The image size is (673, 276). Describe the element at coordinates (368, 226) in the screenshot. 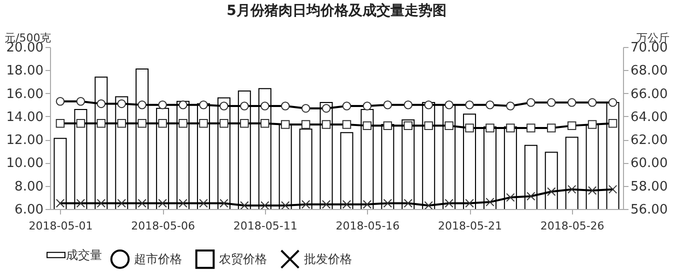

I see `x-tick-label: 2018-05-16` at that location.